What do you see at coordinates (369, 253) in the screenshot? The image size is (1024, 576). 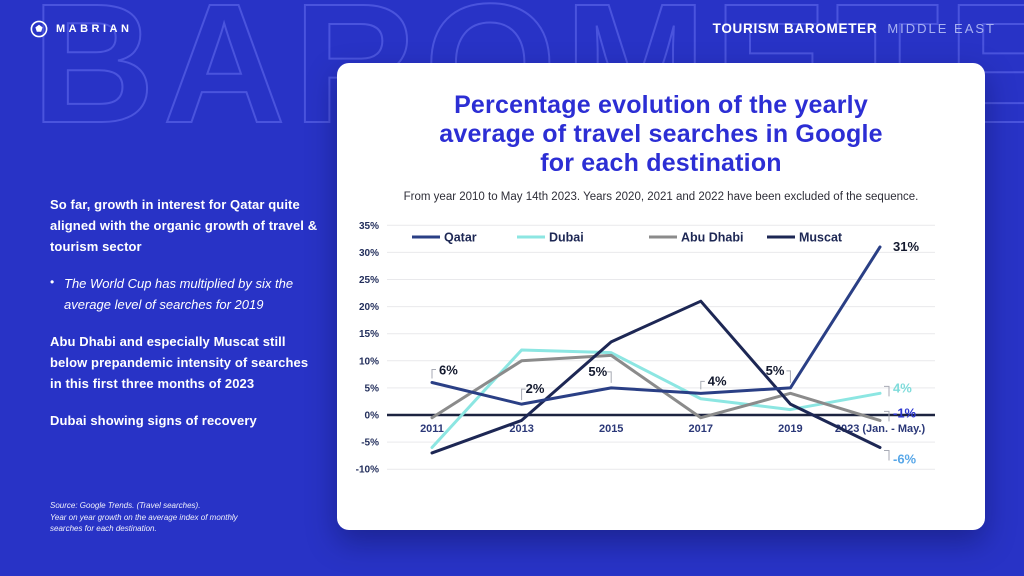 I see `svg-text: 30%` at bounding box center [369, 253].